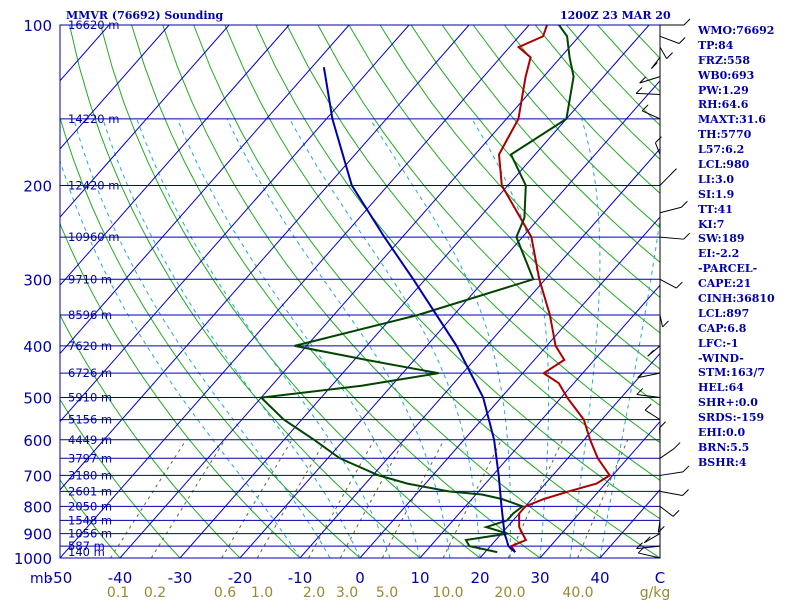 This screenshot has width=800, height=600. Describe the element at coordinates (728, 269) in the screenshot. I see `index-item: -PARCEL-` at that location.